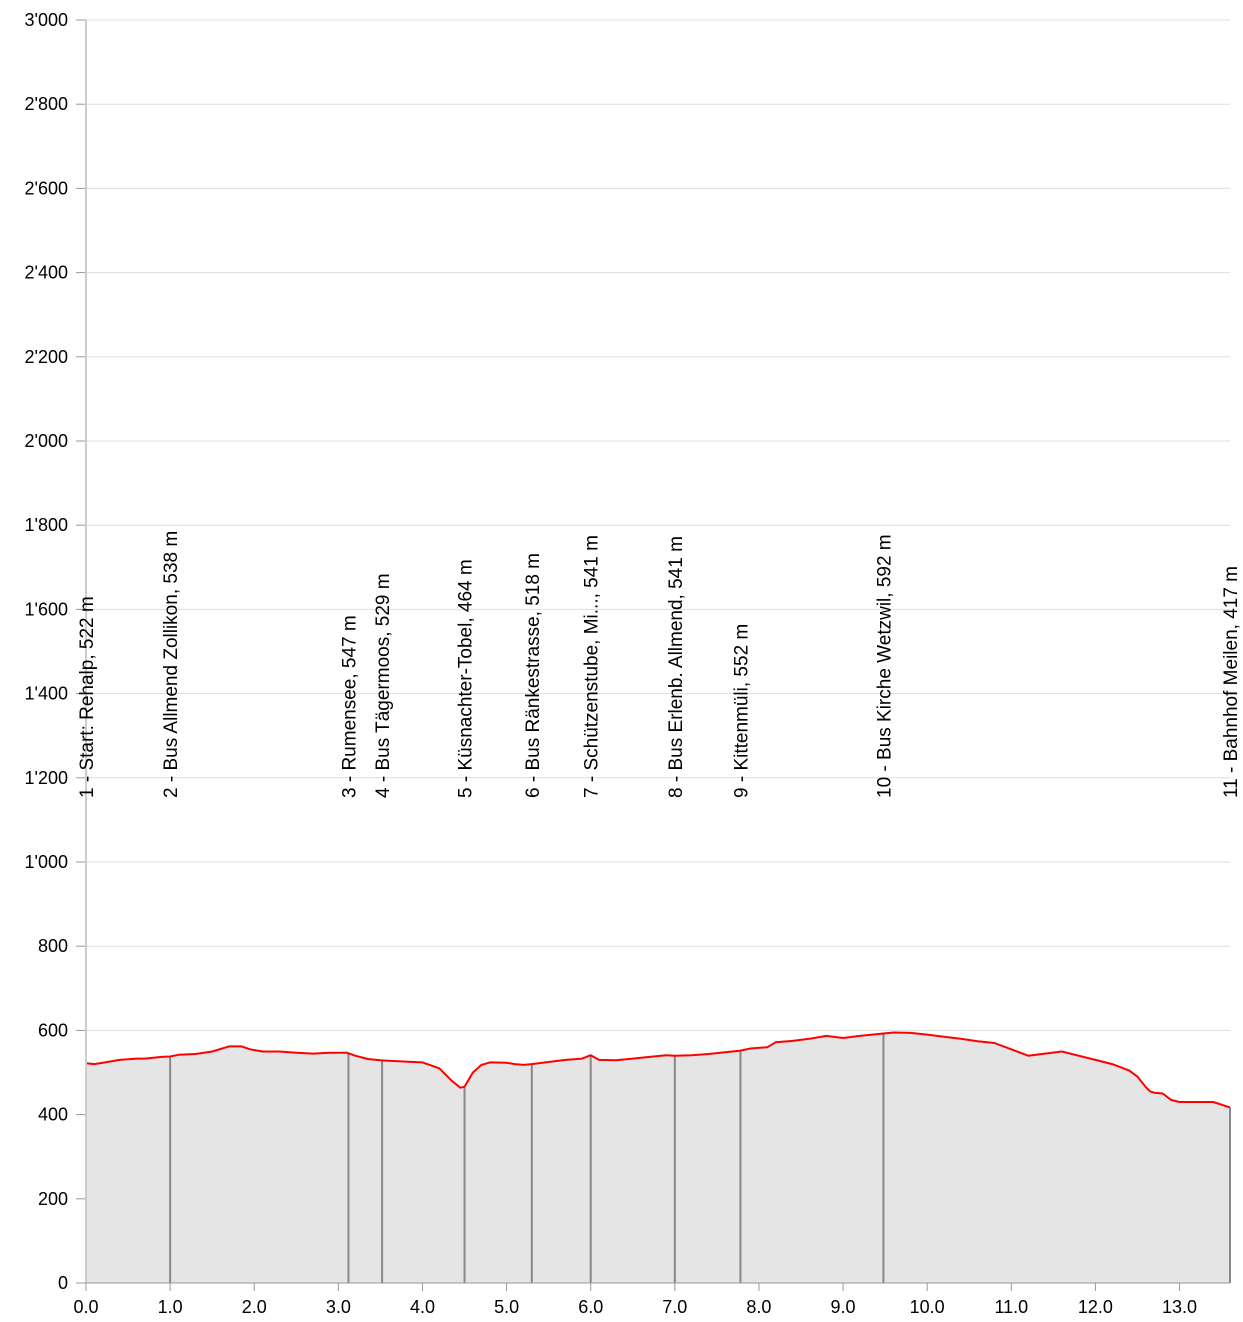  I want to click on y-tick-label: 0, so click(63, 1283).